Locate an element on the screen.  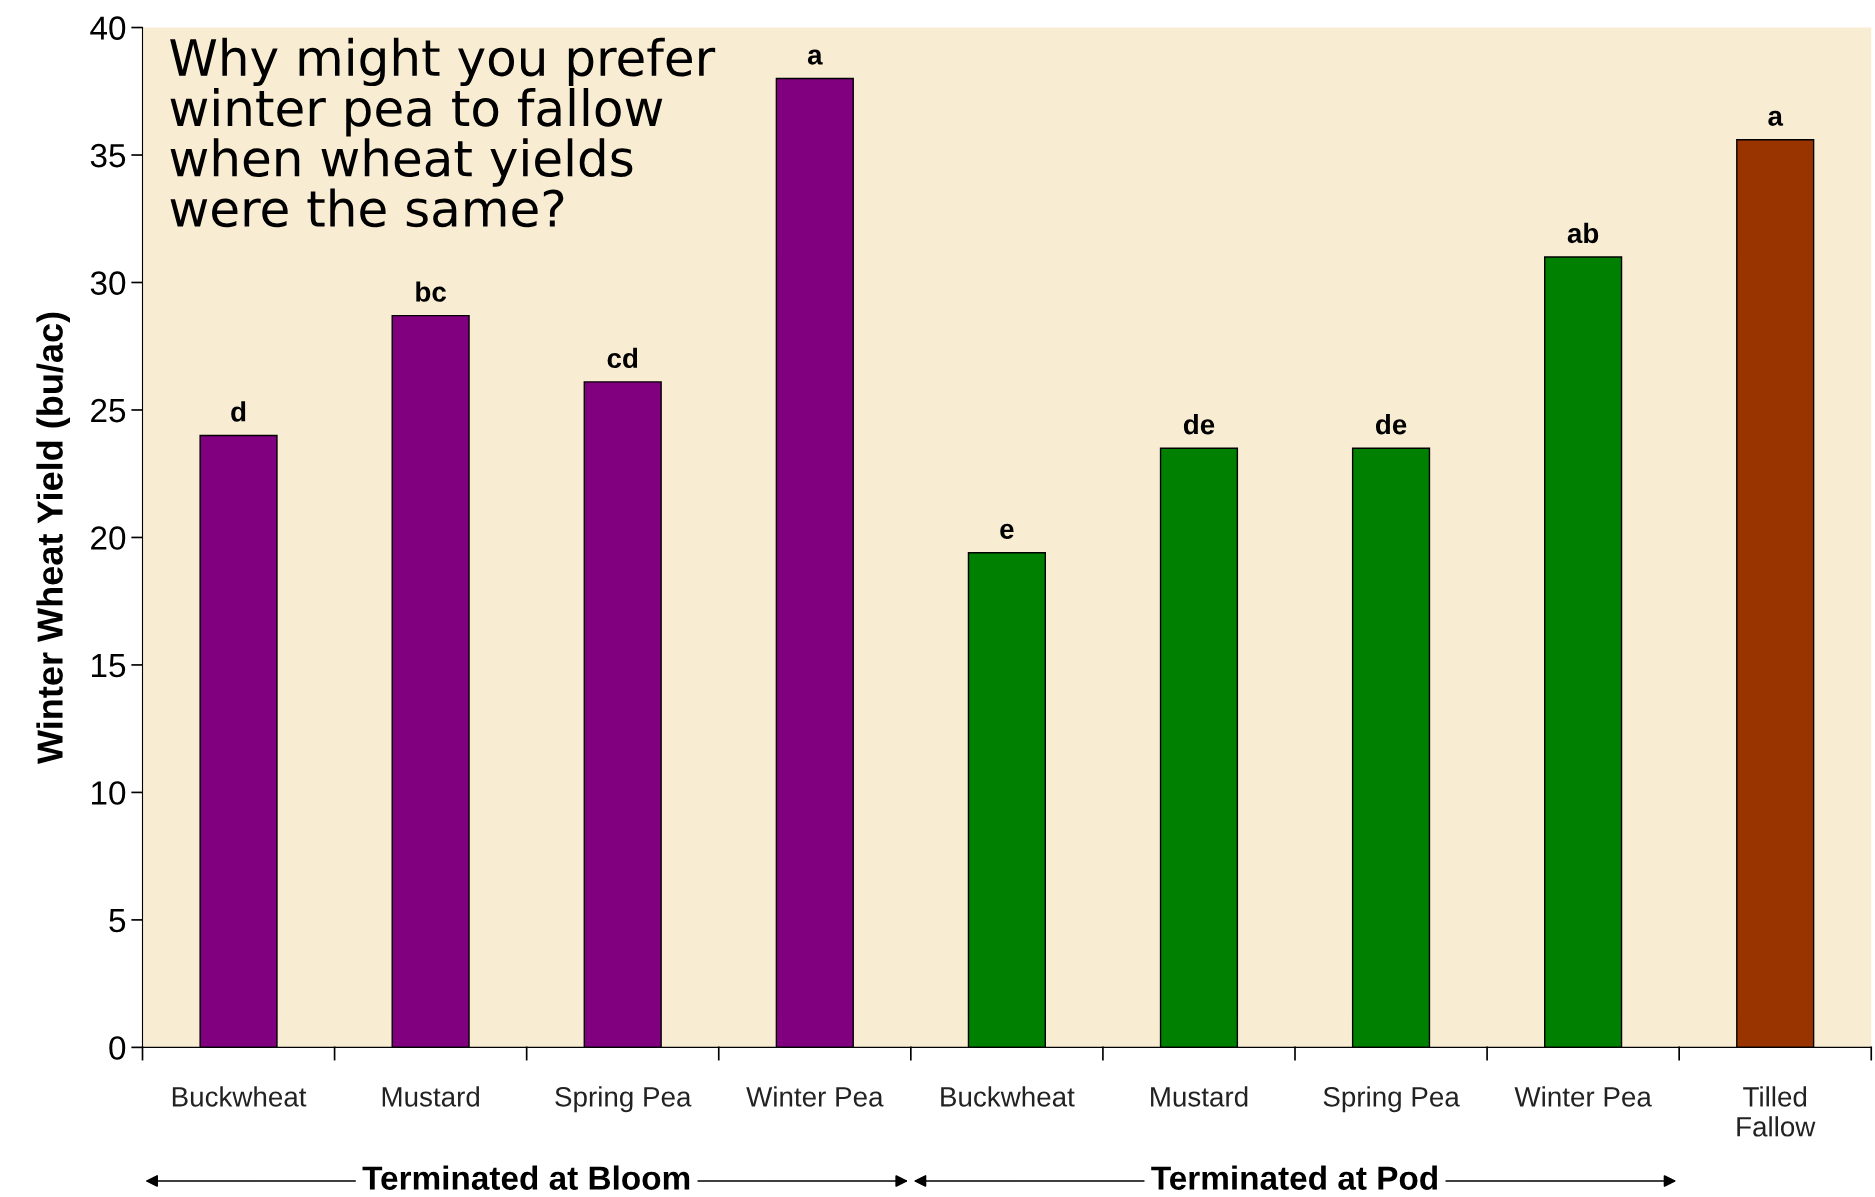
y-tick-label: 40 is located at coordinates (108, 28).